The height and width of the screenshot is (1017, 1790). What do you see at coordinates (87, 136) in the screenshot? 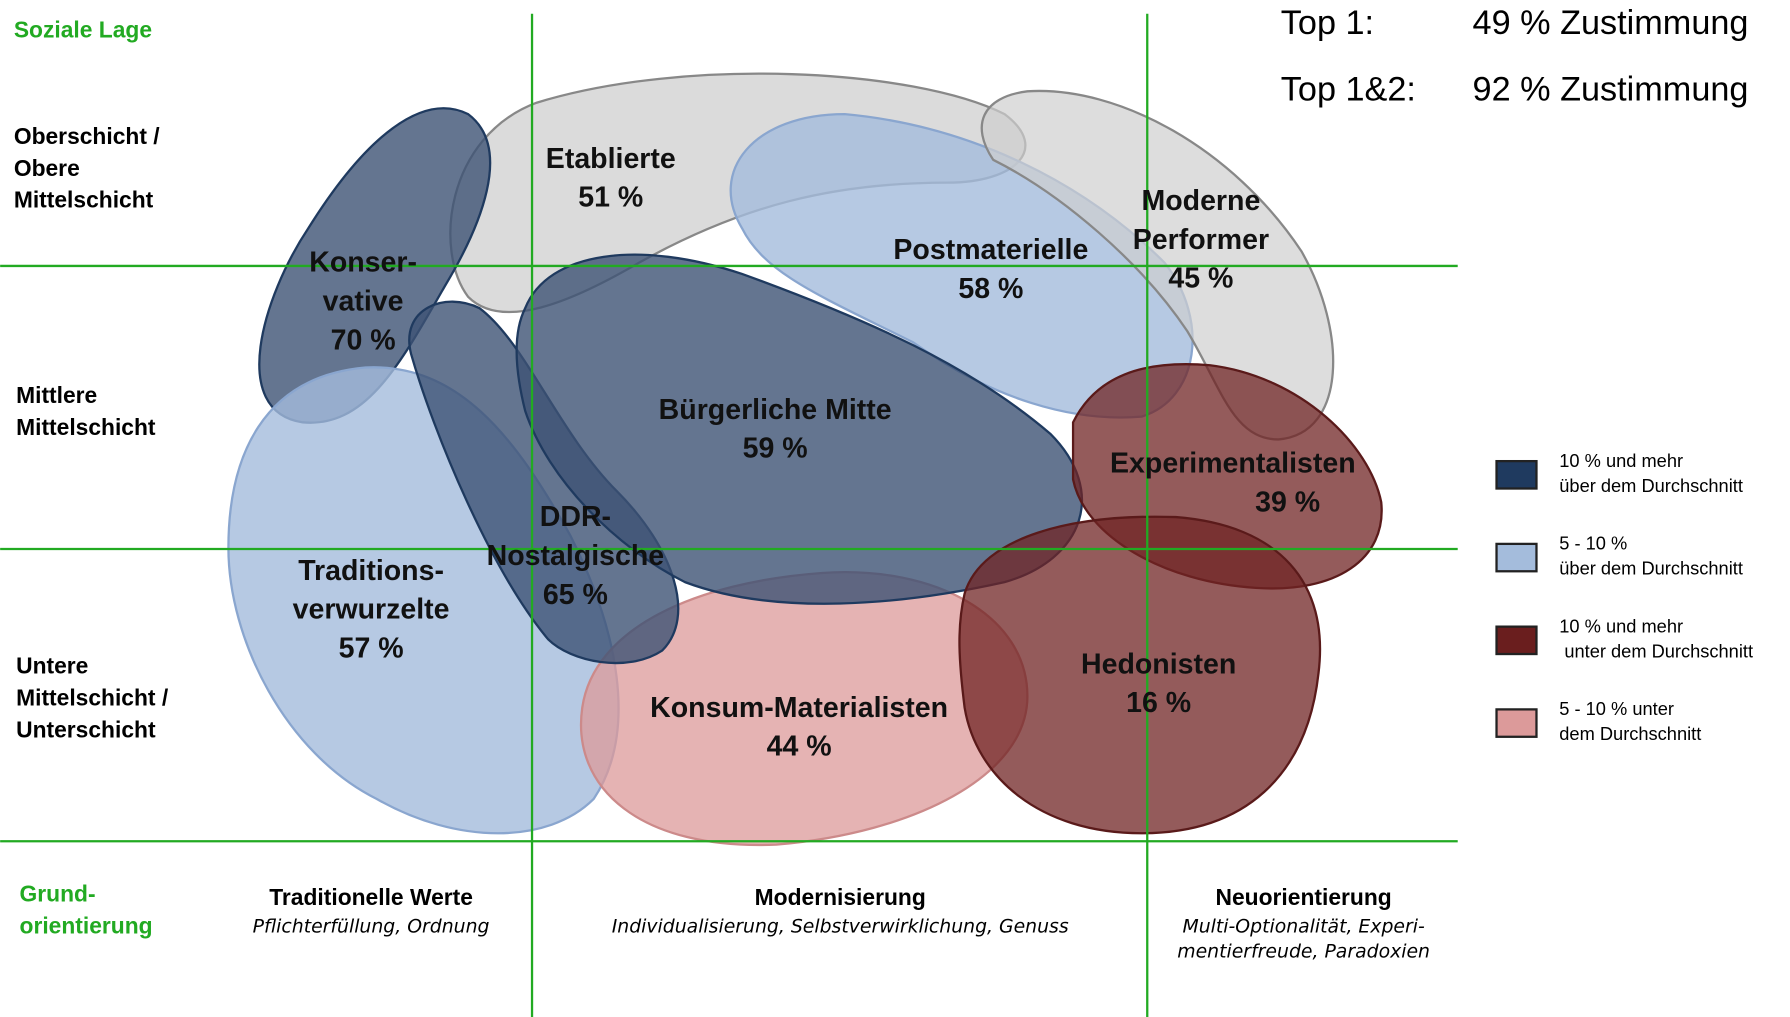
I see `row-label: Oberschicht /` at bounding box center [87, 136].